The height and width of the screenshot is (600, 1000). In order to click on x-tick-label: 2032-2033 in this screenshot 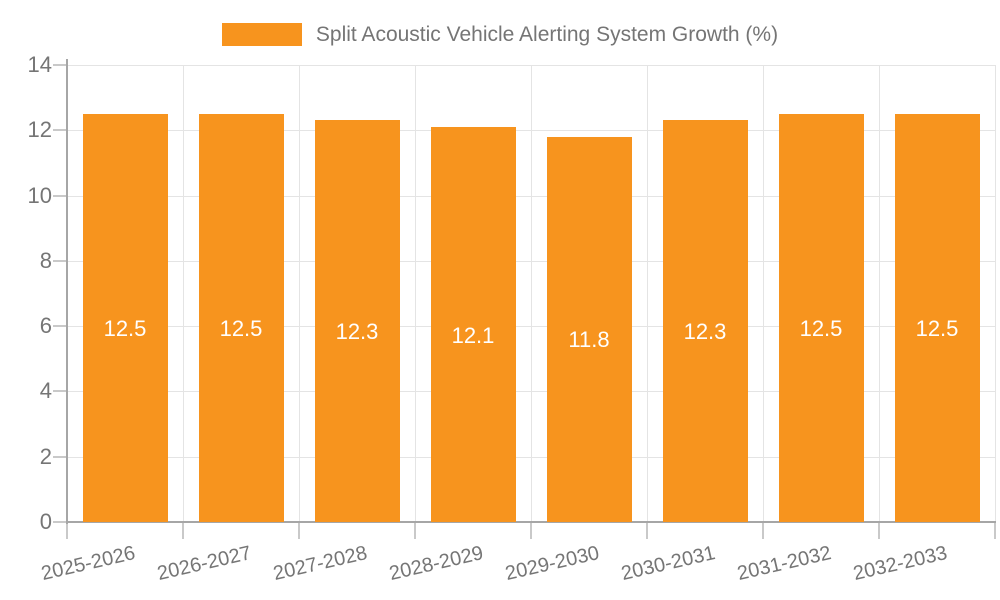, I will do `click(900, 563)`.